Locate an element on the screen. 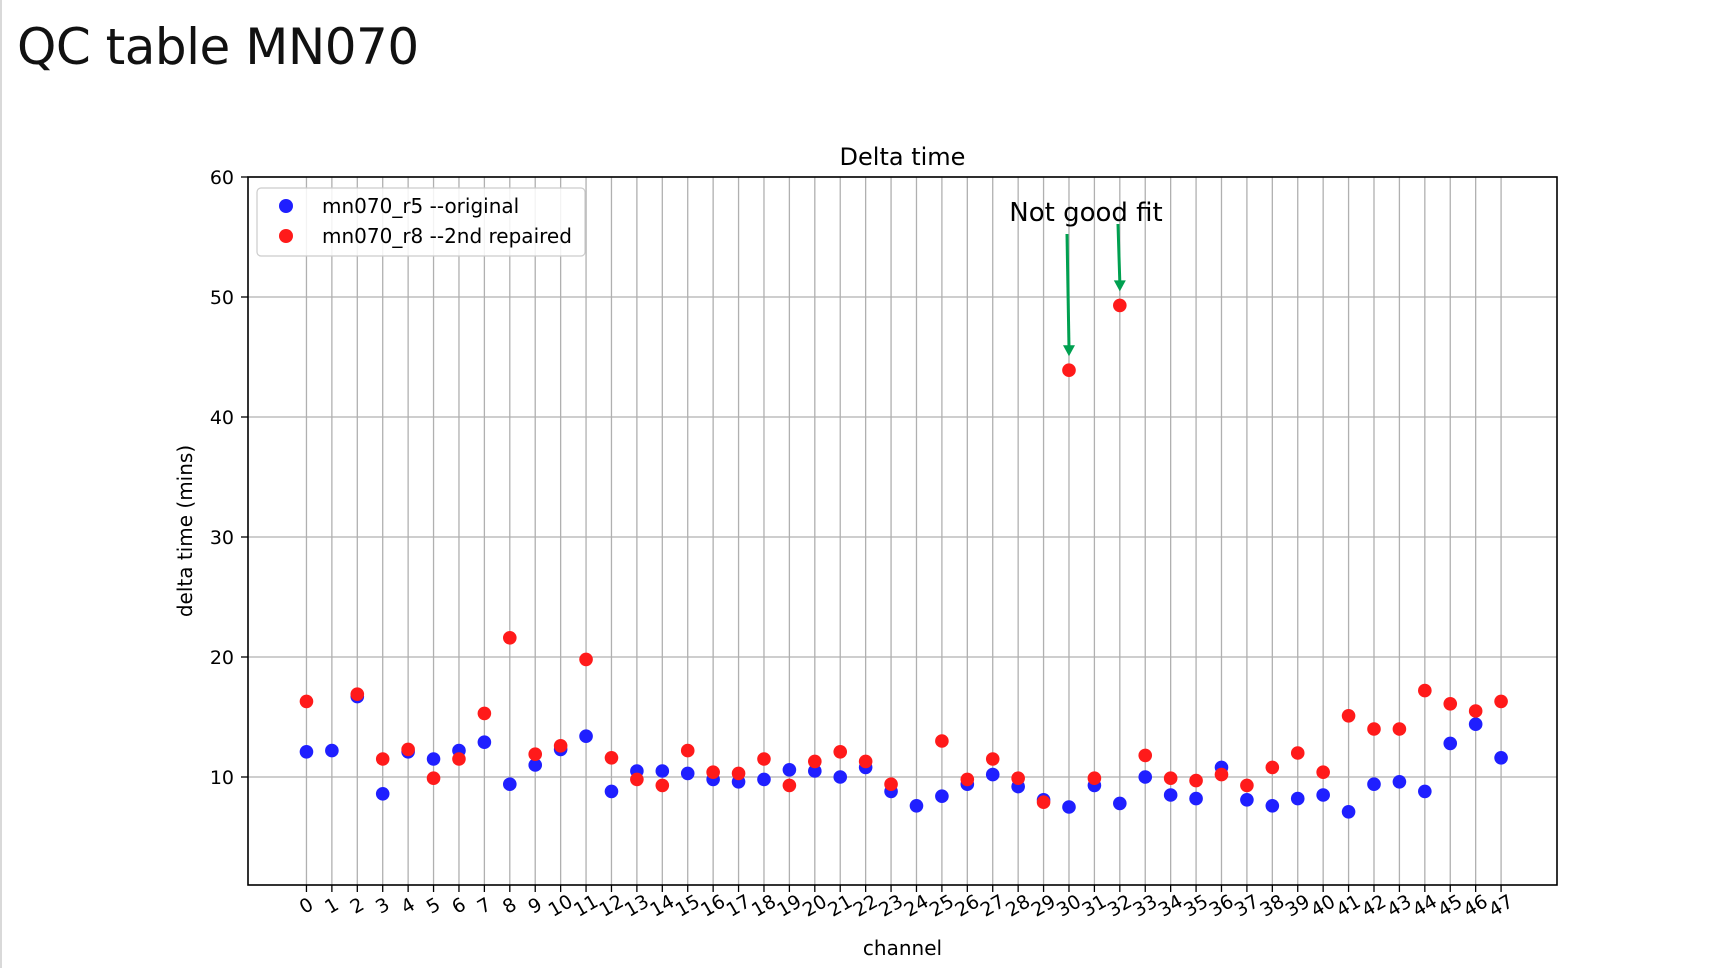 This screenshot has width=1728, height=968. y-tick-label: 50 is located at coordinates (222, 298).